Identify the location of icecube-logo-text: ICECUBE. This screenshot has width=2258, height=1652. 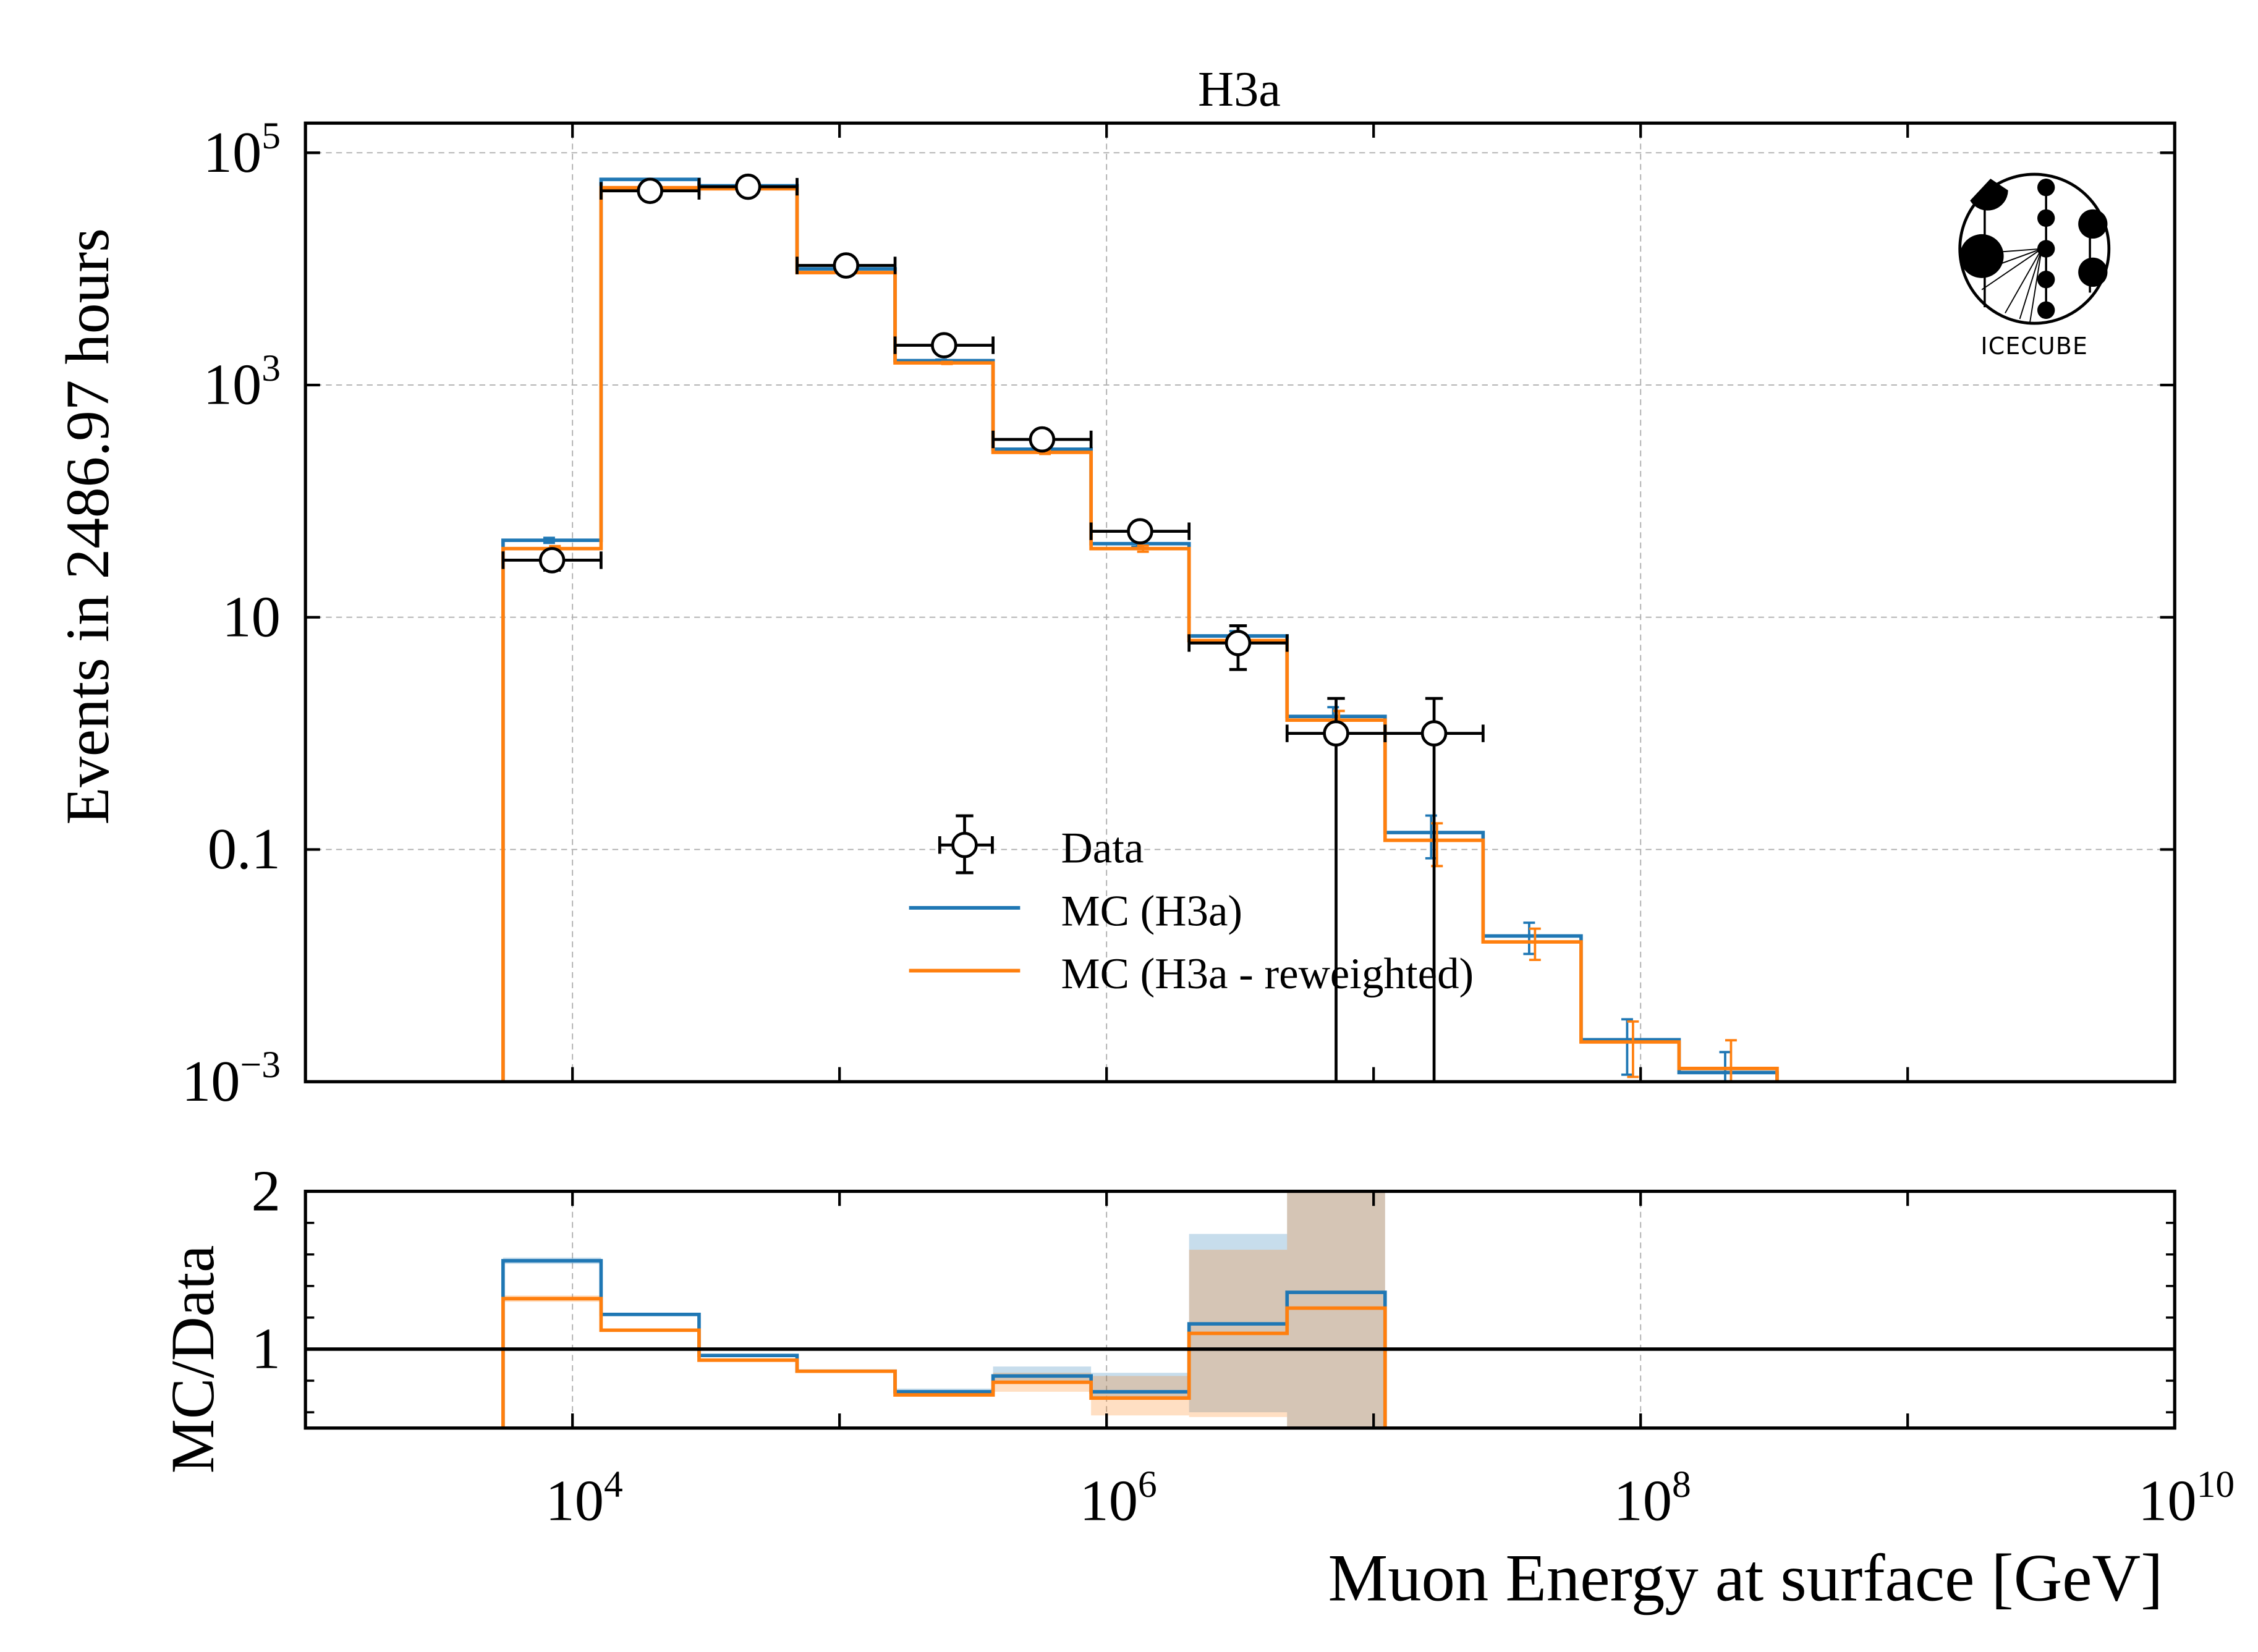
(2034, 346).